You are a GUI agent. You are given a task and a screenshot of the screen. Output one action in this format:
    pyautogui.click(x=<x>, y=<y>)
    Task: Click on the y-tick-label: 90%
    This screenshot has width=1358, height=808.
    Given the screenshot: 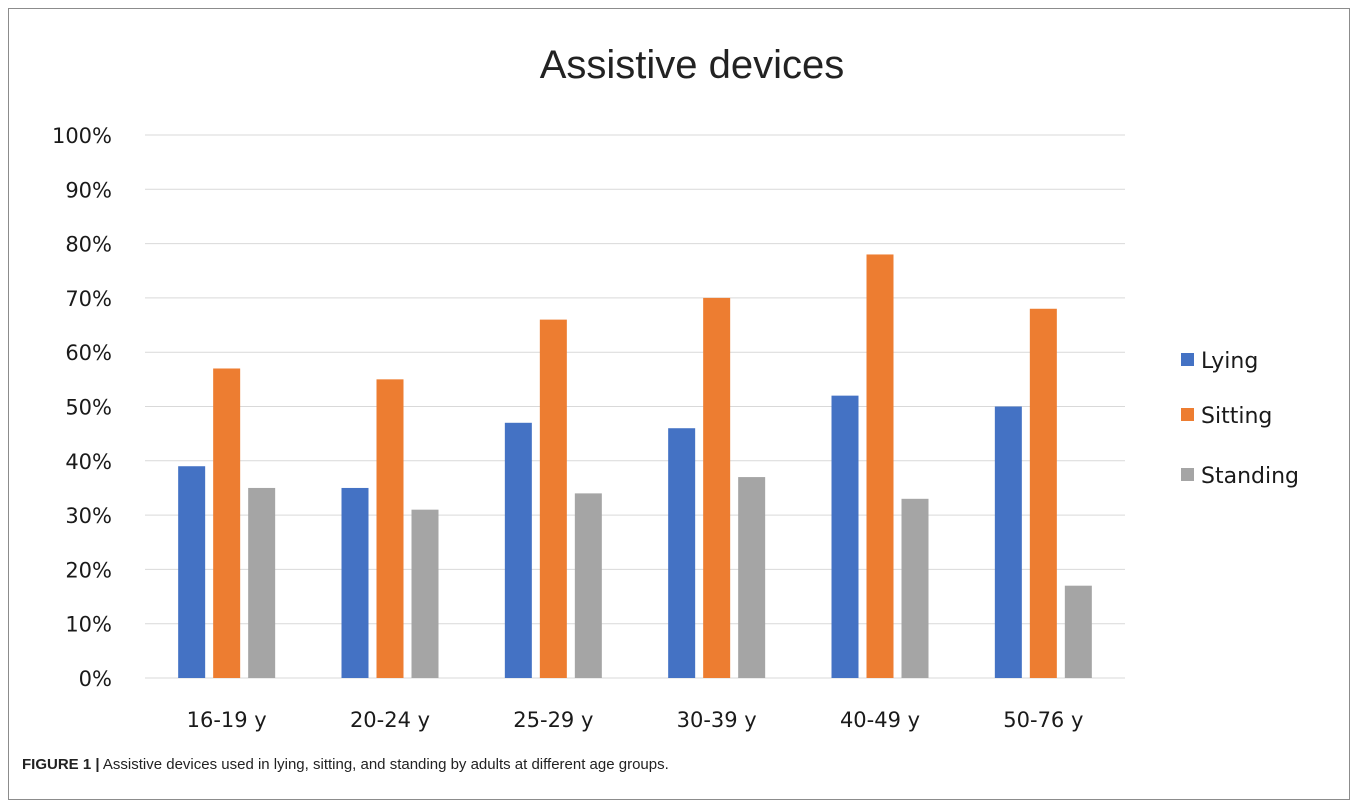 What is the action you would take?
    pyautogui.click(x=88, y=190)
    